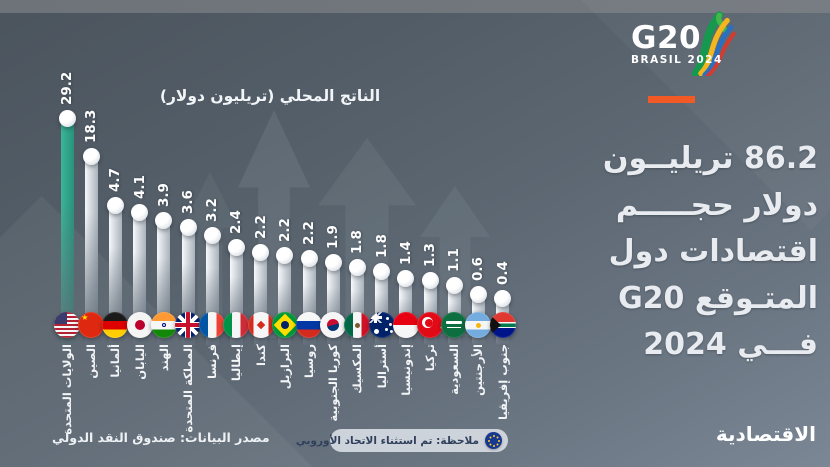  What do you see at coordinates (430, 254) in the screenshot?
I see `value-label: 1.3` at bounding box center [430, 254].